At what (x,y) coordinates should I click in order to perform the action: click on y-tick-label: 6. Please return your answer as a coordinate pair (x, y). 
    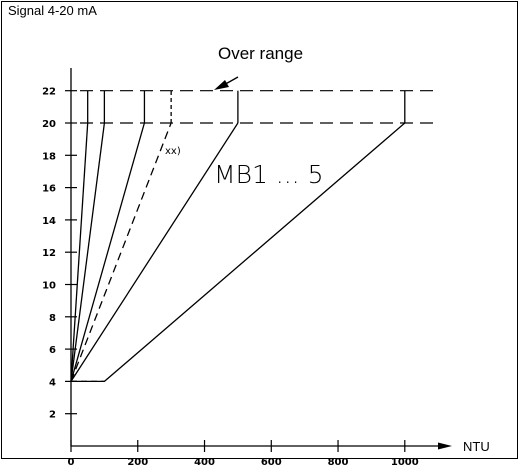
    Looking at the image, I should click on (52, 350).